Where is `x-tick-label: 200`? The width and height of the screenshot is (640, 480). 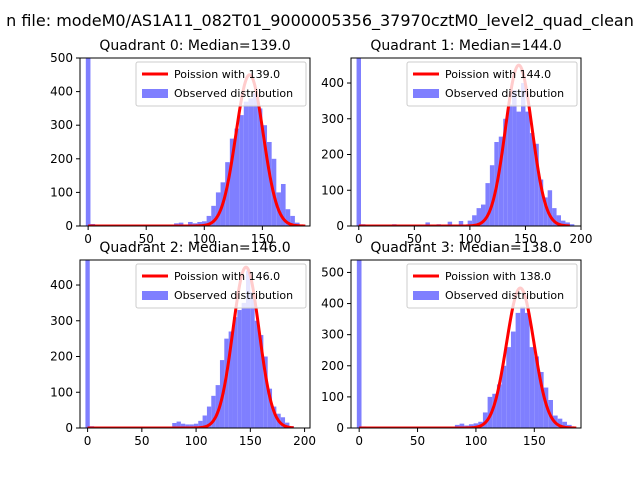
x-tick-label: 200 is located at coordinates (581, 239).